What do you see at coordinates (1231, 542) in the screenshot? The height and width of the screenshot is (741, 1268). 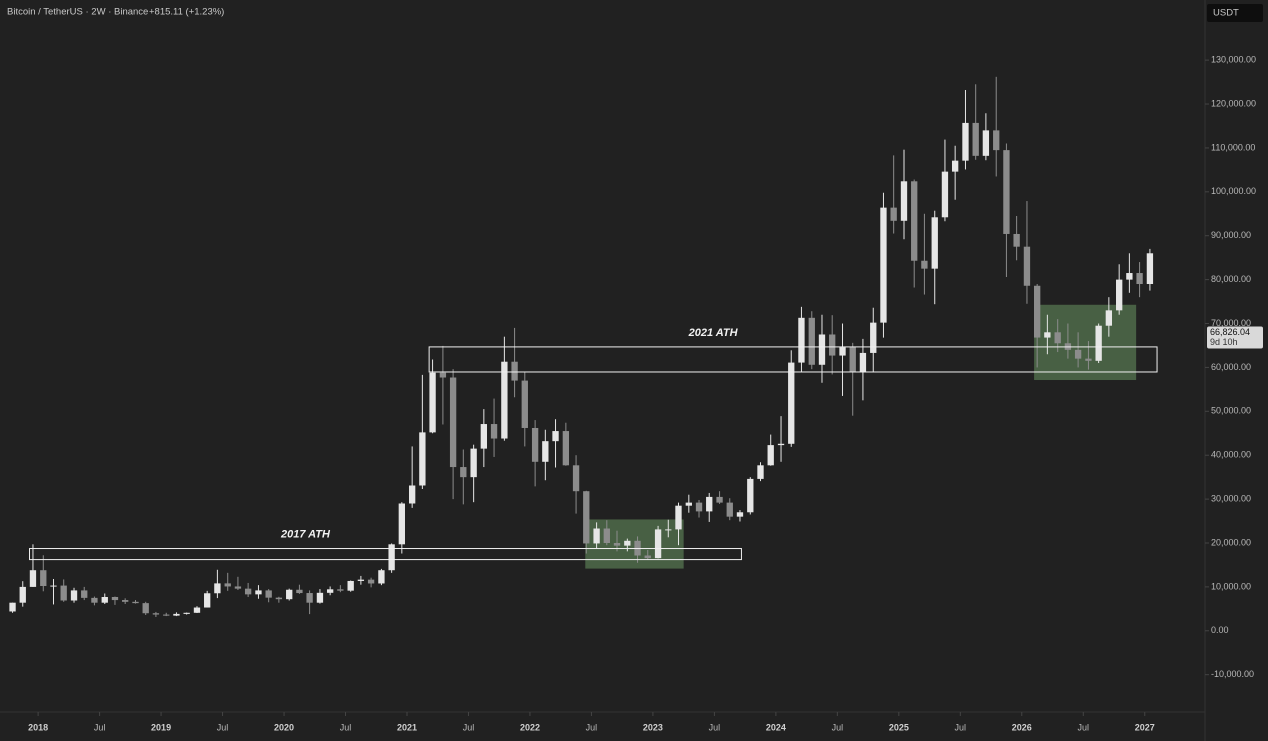 I see `y-tick-label: 20,000.00` at bounding box center [1231, 542].